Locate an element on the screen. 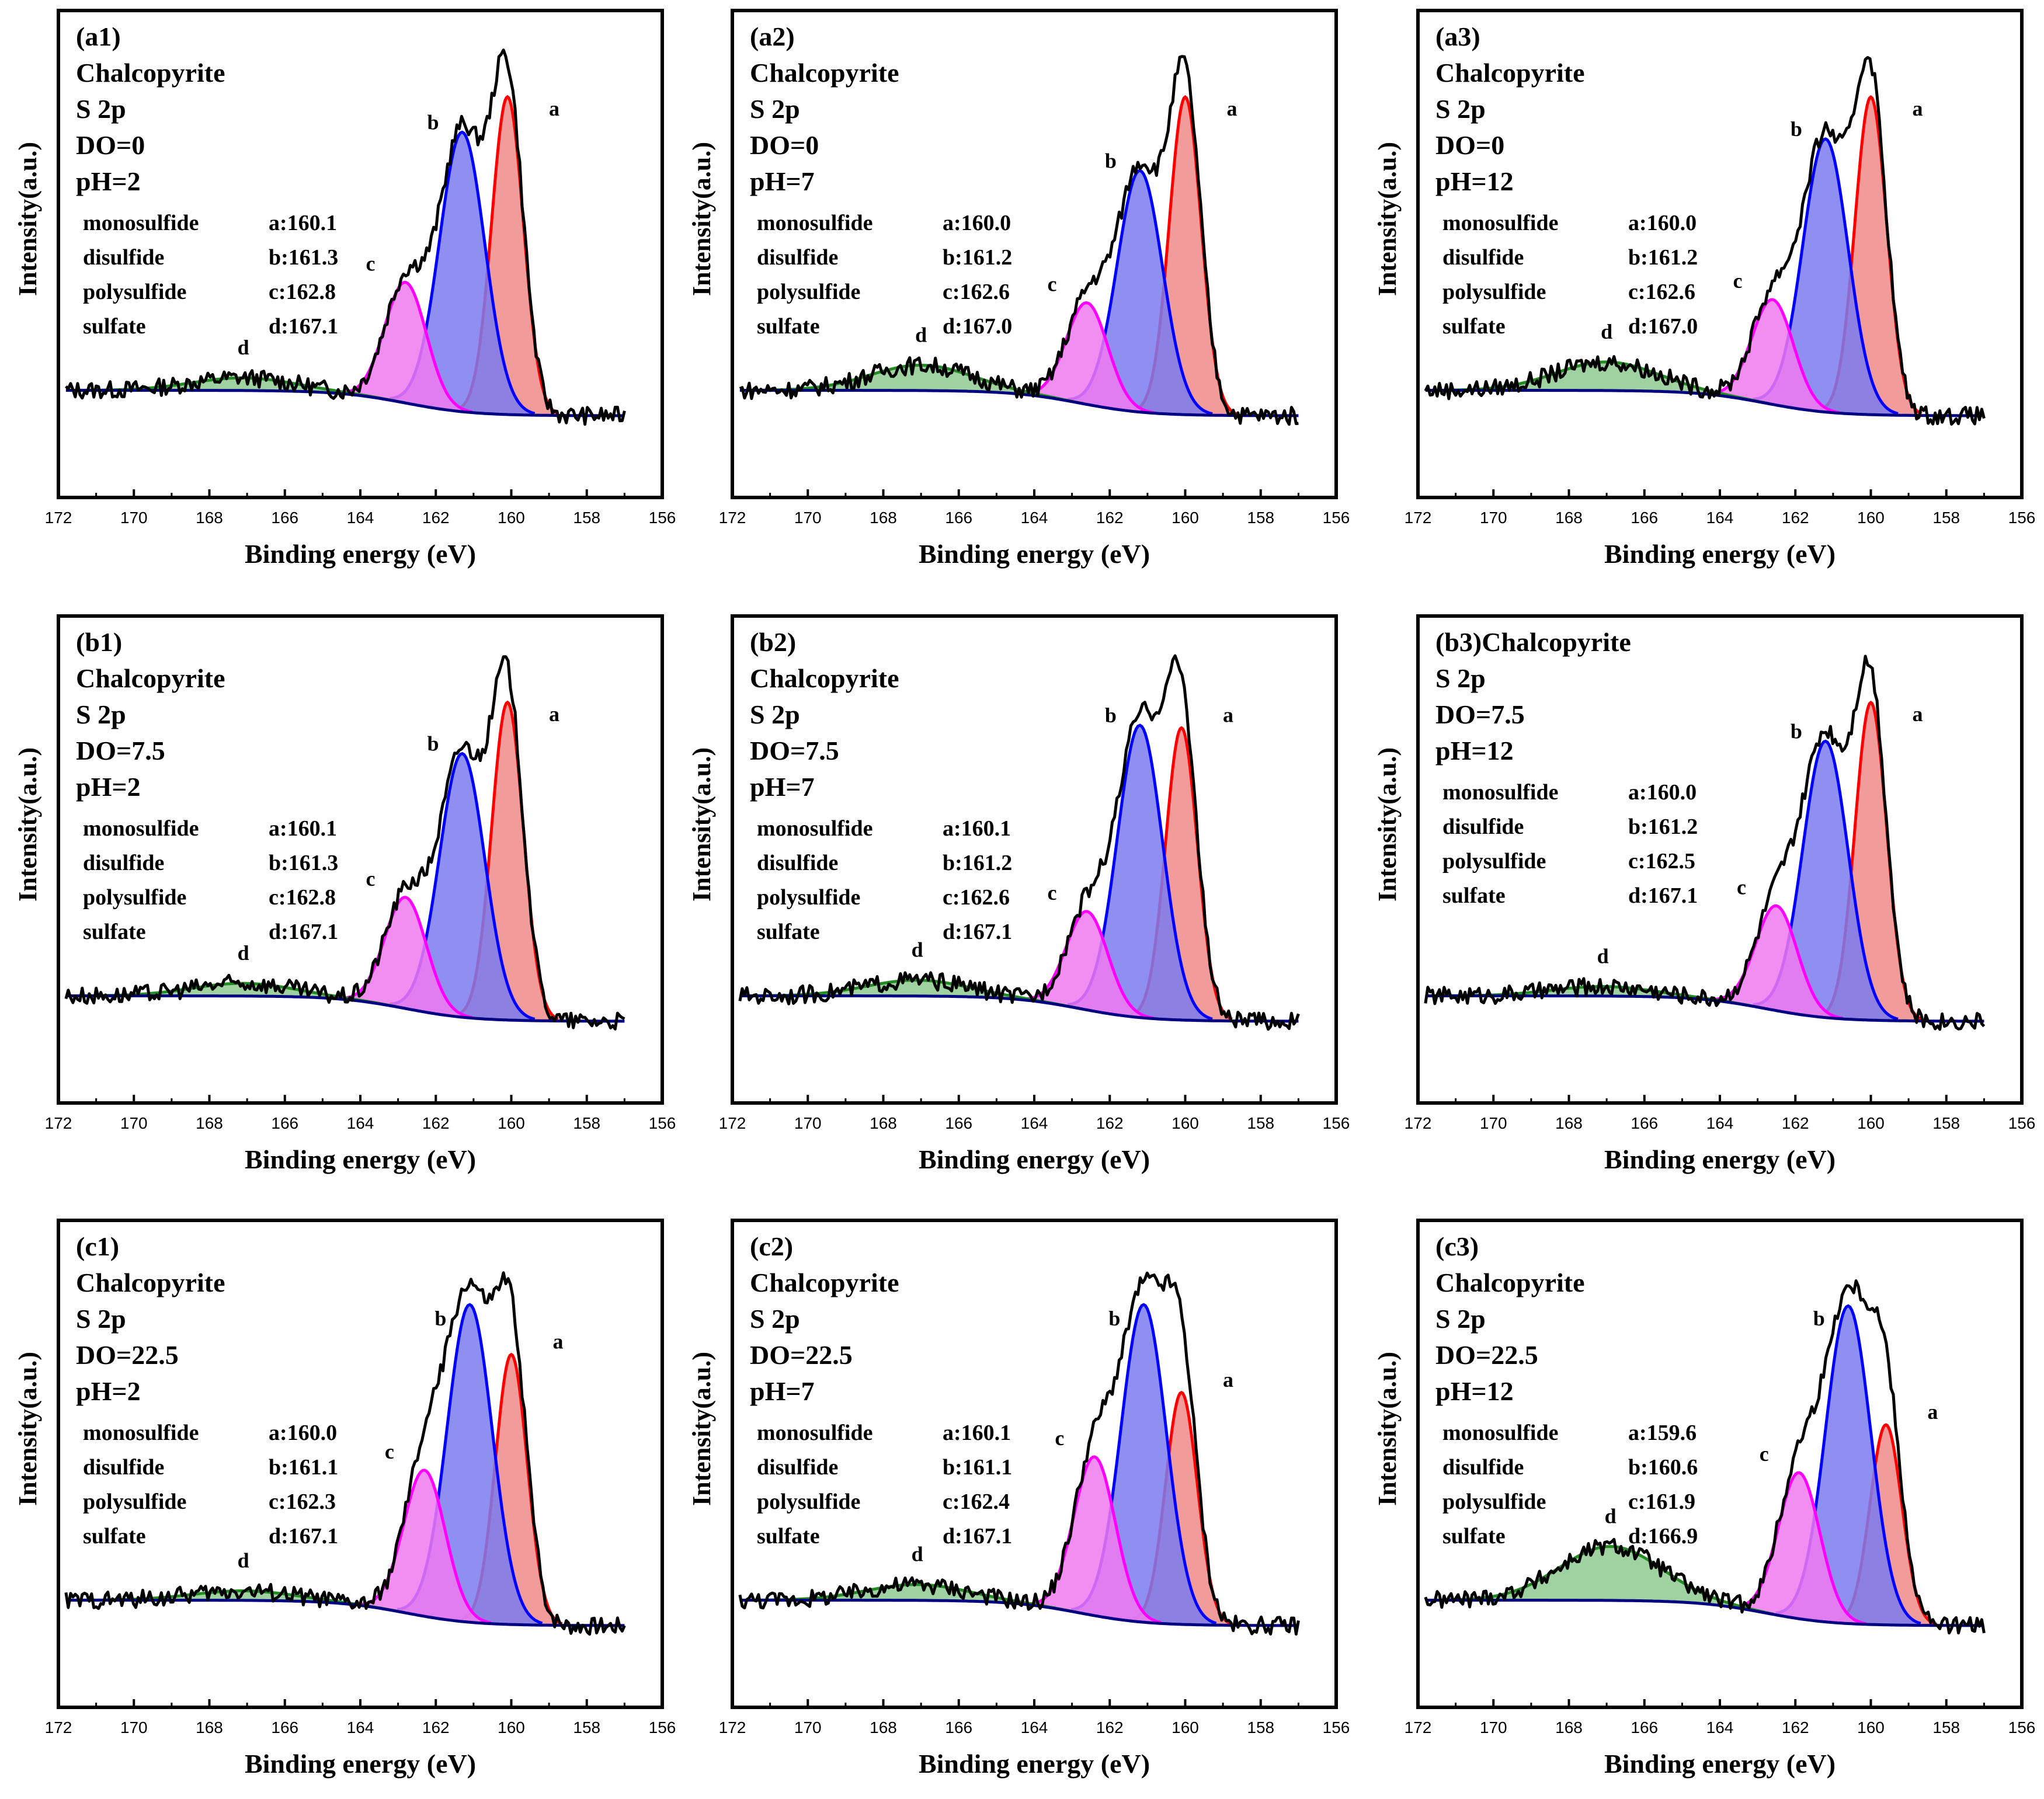  x-tick-label: 170 is located at coordinates (808, 518).